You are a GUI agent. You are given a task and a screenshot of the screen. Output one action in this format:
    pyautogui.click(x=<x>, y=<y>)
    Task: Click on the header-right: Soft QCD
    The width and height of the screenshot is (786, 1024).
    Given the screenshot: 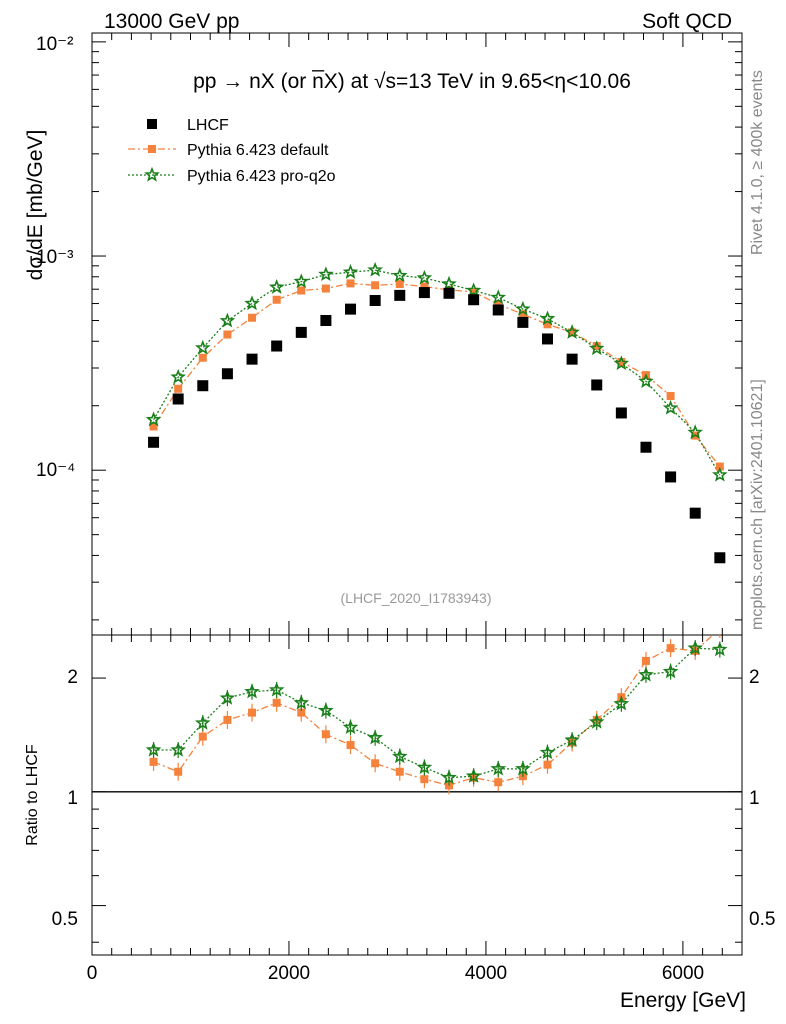 What is the action you would take?
    pyautogui.click(x=687, y=21)
    